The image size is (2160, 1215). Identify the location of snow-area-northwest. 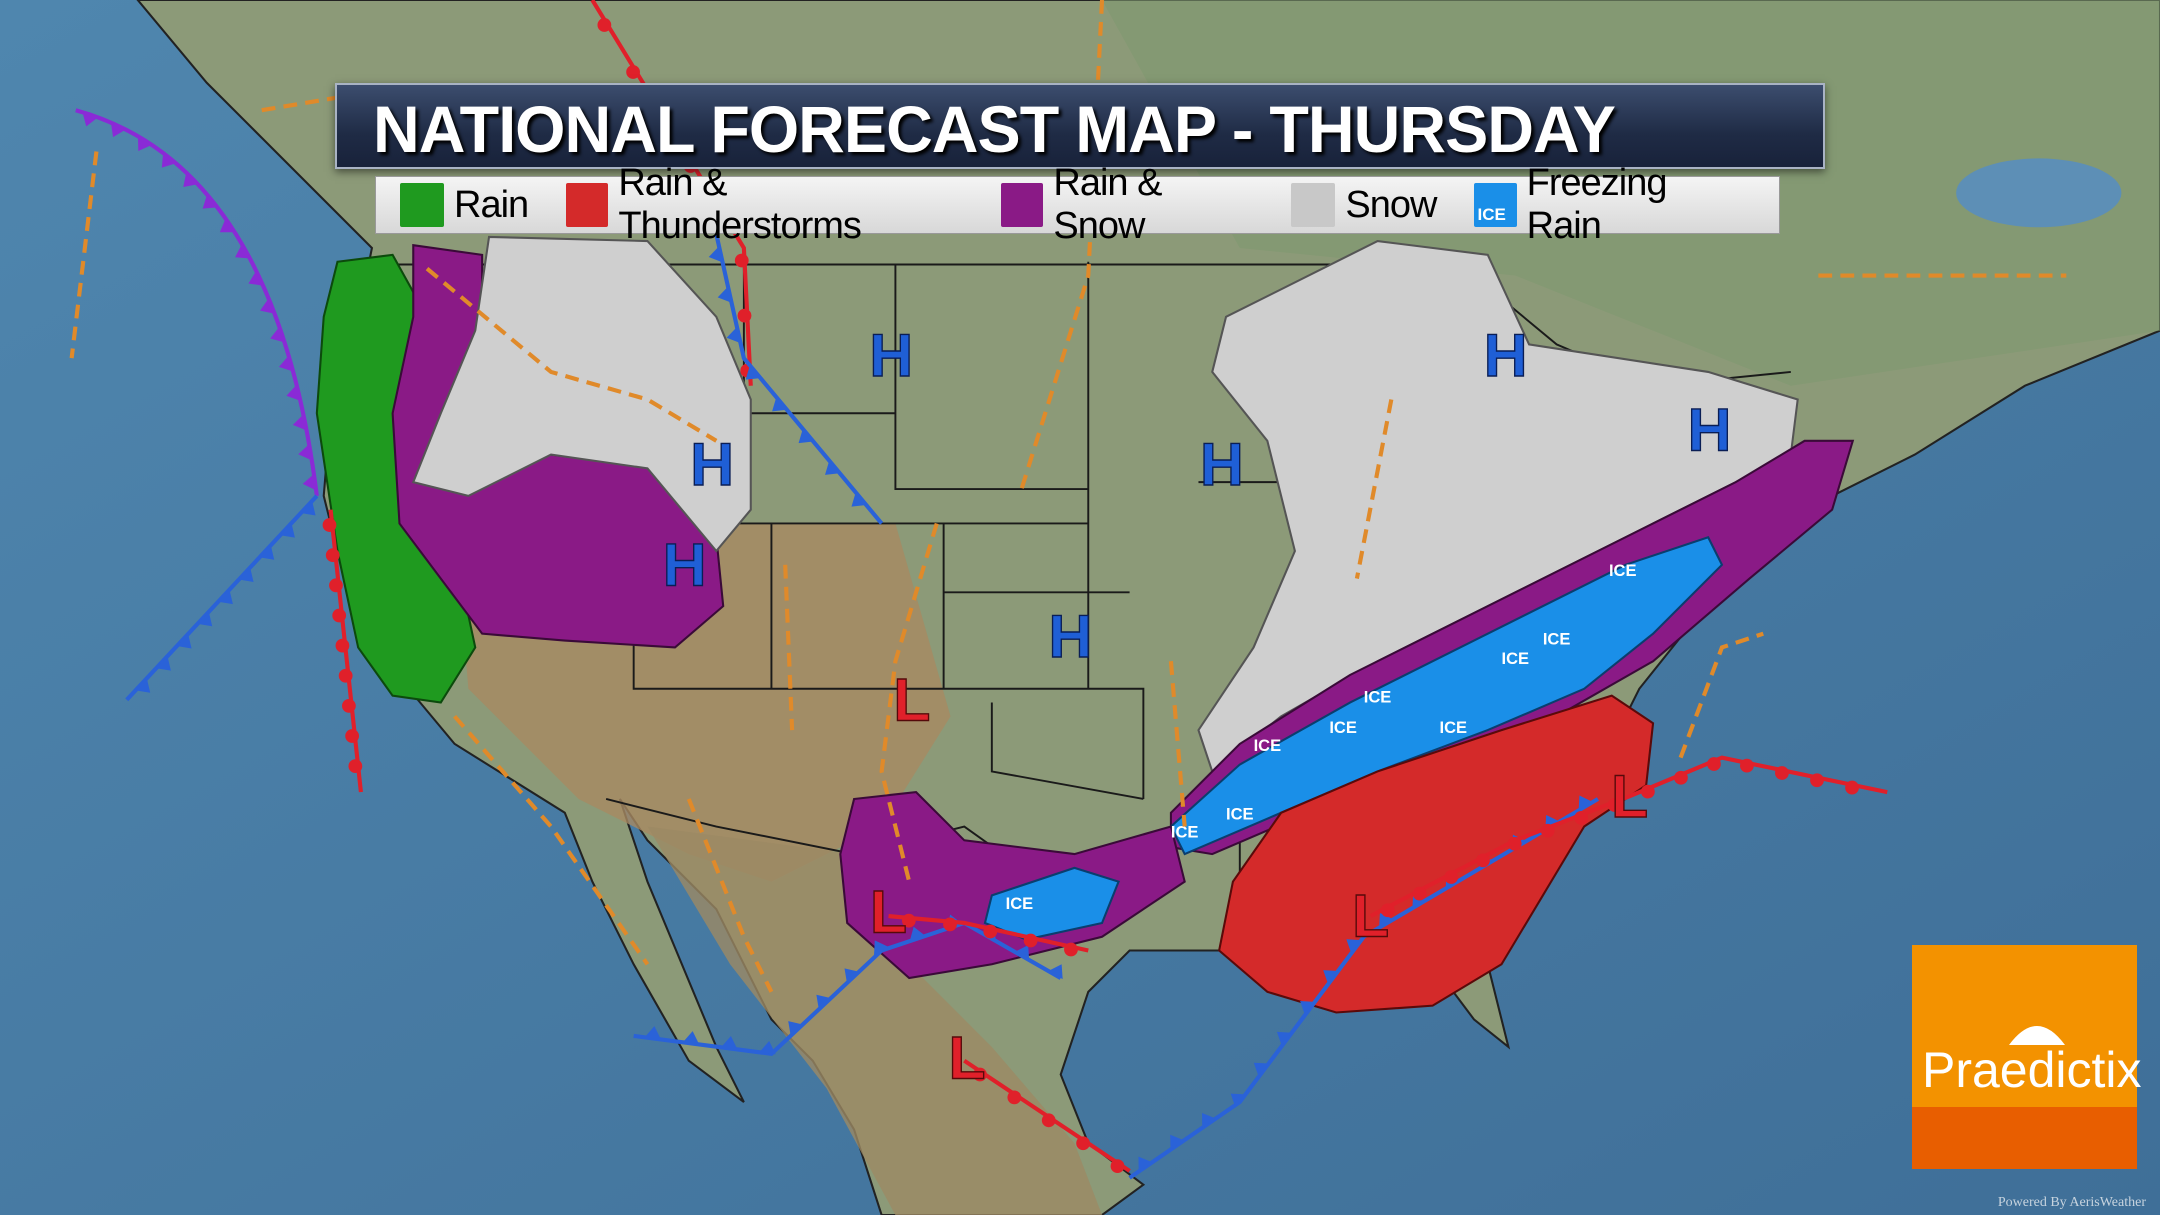
(581, 394).